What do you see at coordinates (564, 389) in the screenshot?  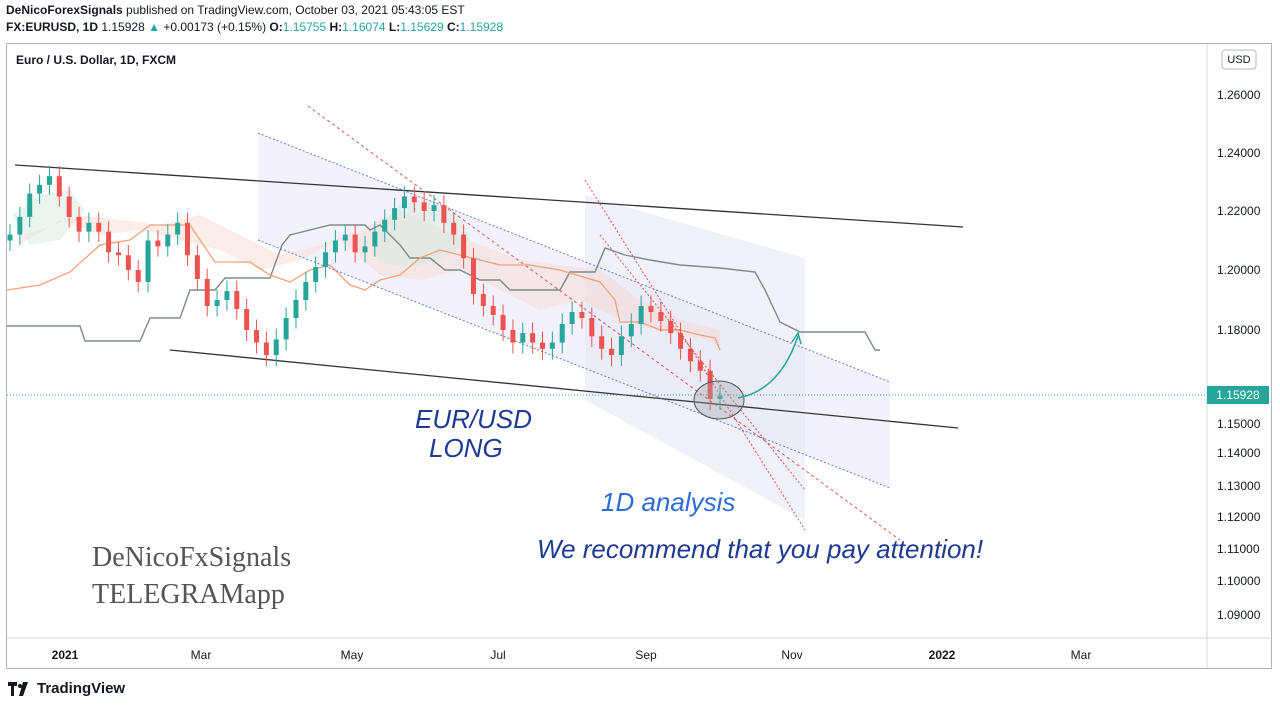 I see `lower-trendline` at bounding box center [564, 389].